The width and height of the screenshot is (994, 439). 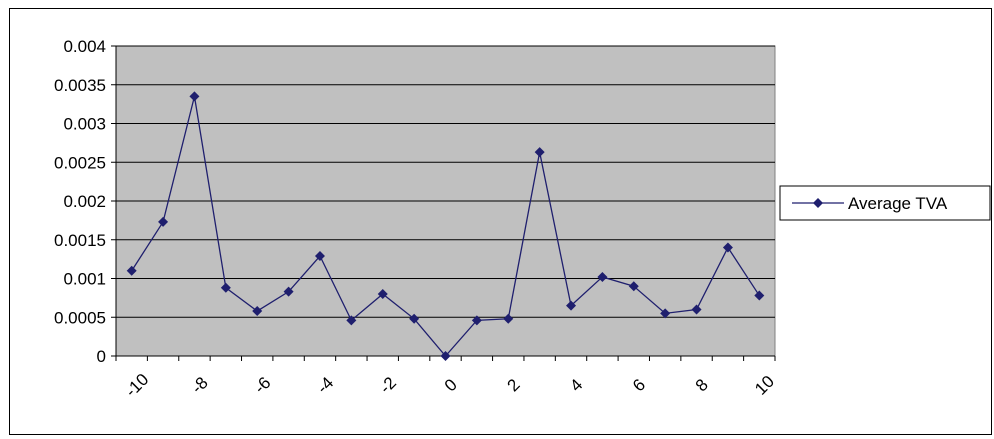 What do you see at coordinates (80, 85) in the screenshot?
I see `y-tick-label: 0.0035` at bounding box center [80, 85].